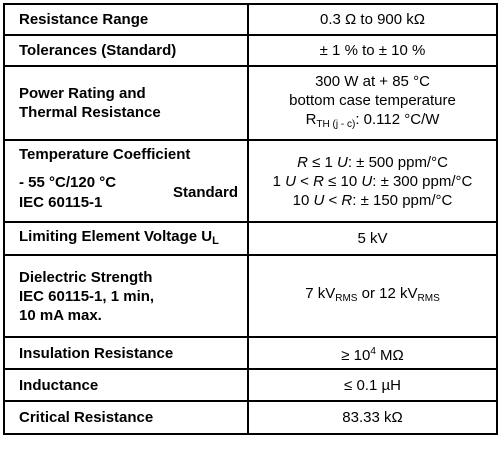 This screenshot has height=450, width=500. Describe the element at coordinates (372, 296) in the screenshot. I see `dielectric-strength-value: 7 kVRMS or 12 kVRMS` at that location.